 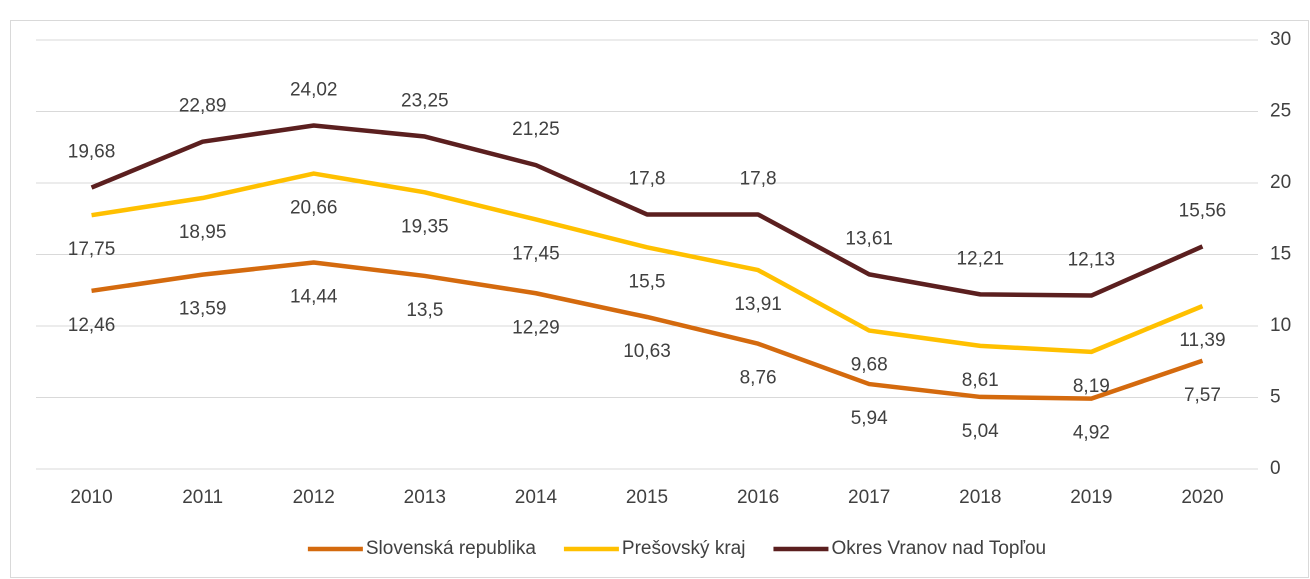 I want to click on data-label: 20,66, so click(x=314, y=208).